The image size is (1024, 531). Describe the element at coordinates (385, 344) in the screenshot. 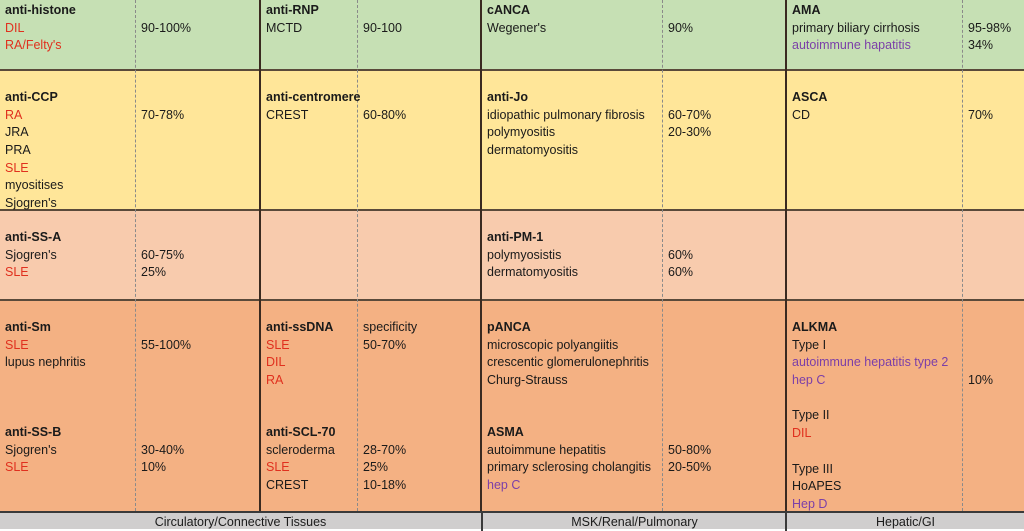

I see `value: 50-70%` at that location.